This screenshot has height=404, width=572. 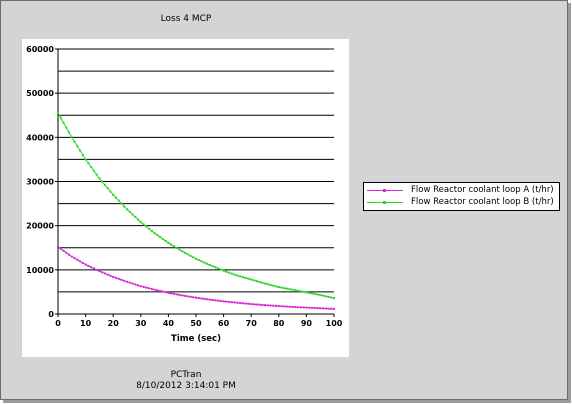 What do you see at coordinates (460, 190) in the screenshot?
I see `legend-item-loop-a: Flow Reactor coolant loop A (t/hr)` at bounding box center [460, 190].